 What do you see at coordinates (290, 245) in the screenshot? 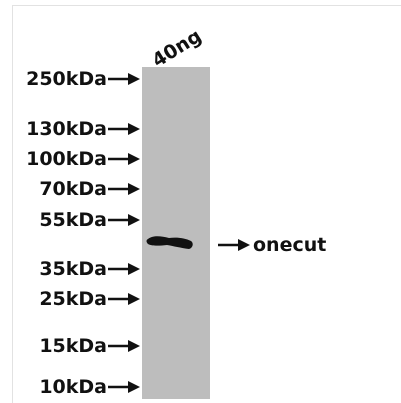
I see `target-label: onecut` at bounding box center [290, 245].